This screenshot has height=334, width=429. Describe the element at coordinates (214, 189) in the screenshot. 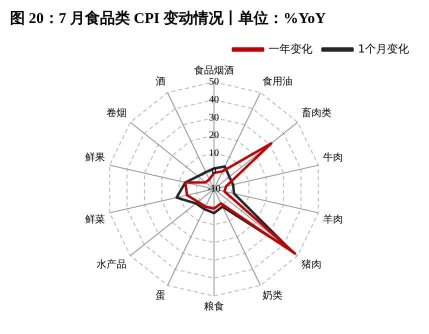

I see `y-tick-label: -10` at that location.